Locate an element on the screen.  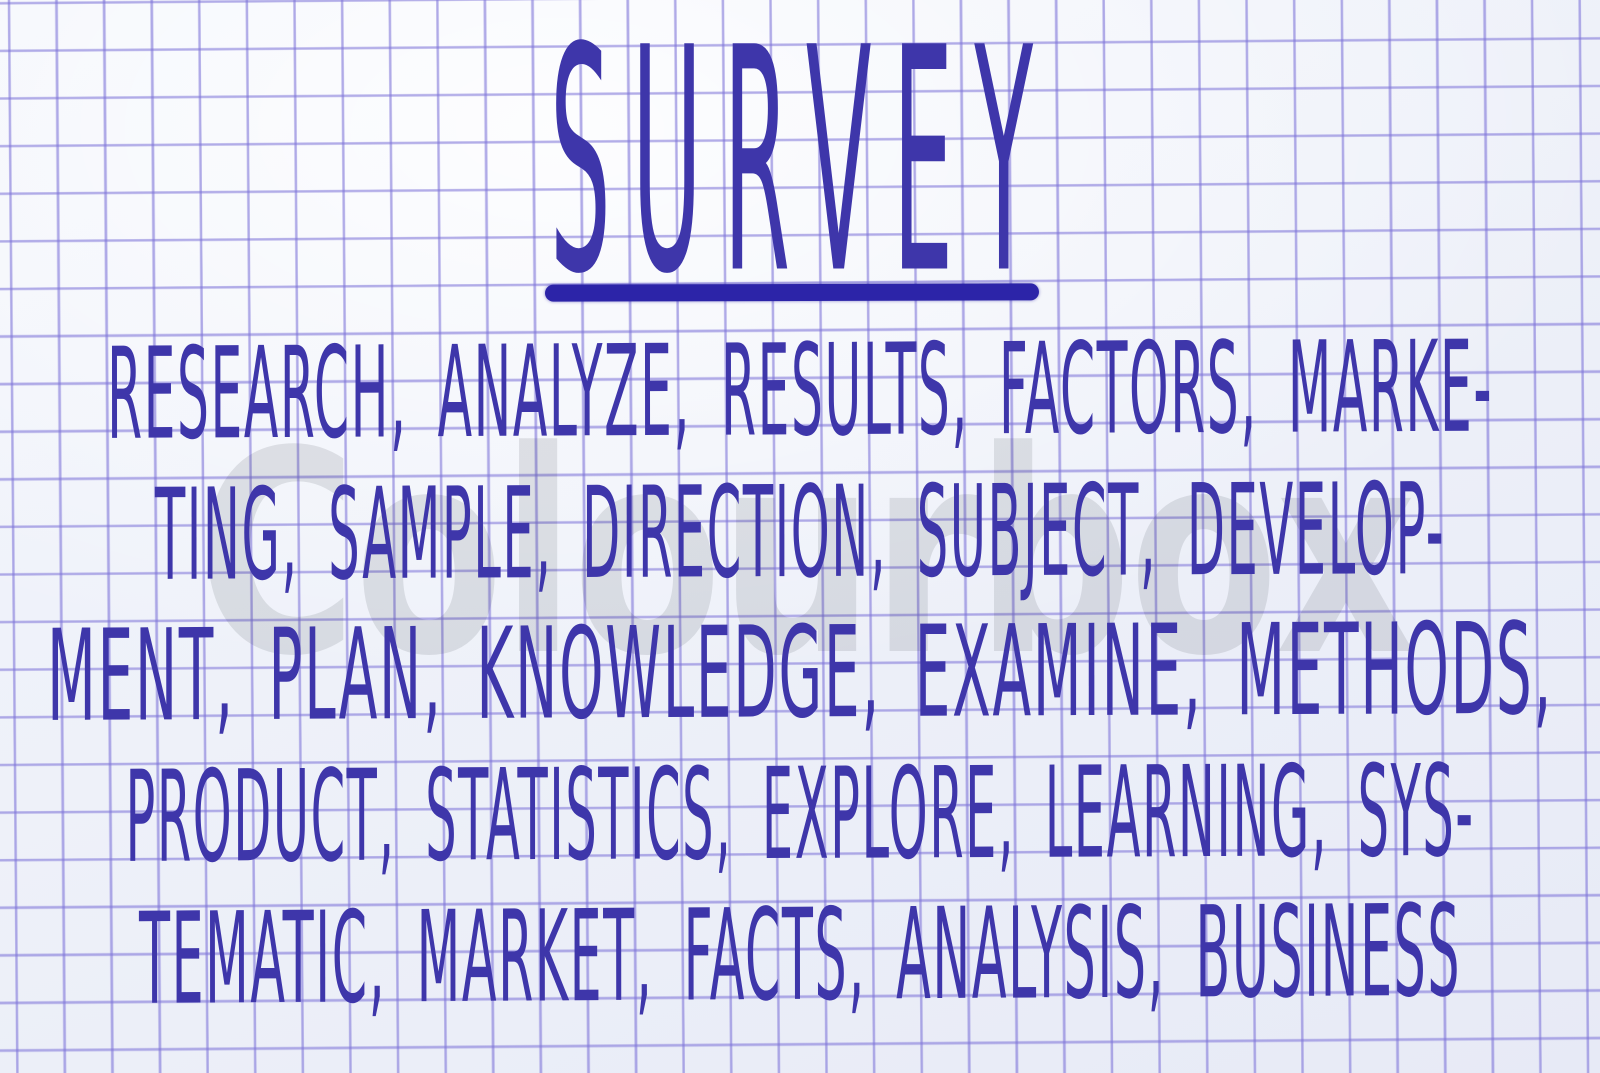
page-title: SURVEY is located at coordinates (802, 171).